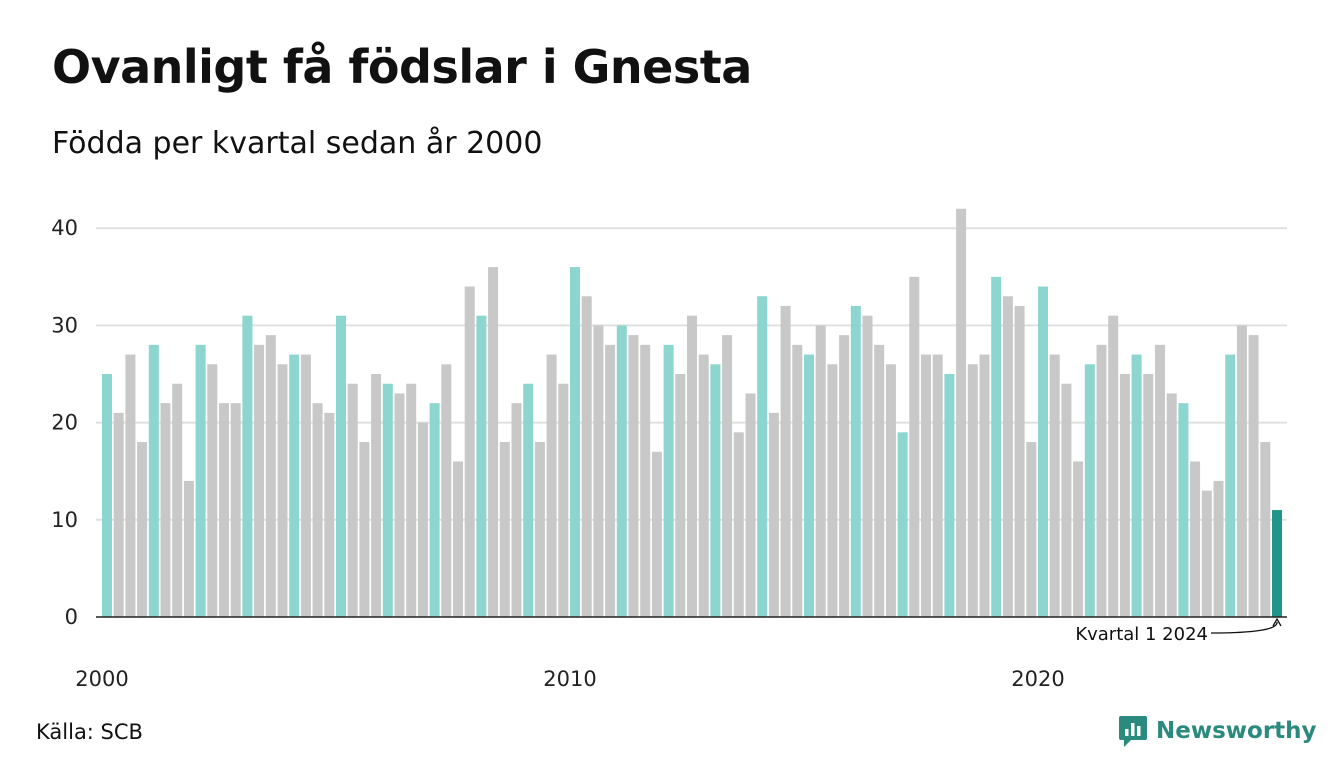 This screenshot has height=780, width=1340. I want to click on chart-title: Ovanligt få födslar i Gnesta, so click(402, 67).